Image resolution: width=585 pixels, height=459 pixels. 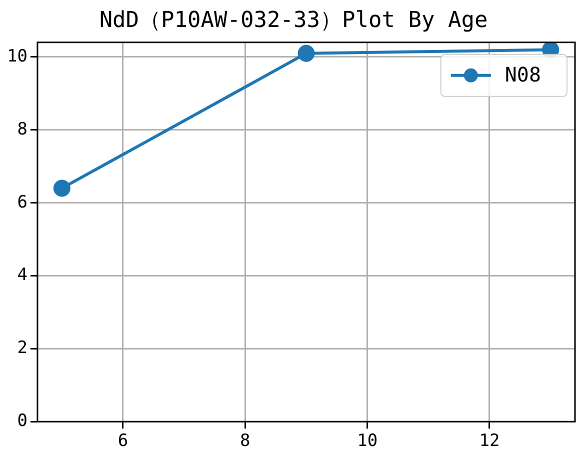 I want to click on x-tick-label: 10, so click(x=367, y=441).